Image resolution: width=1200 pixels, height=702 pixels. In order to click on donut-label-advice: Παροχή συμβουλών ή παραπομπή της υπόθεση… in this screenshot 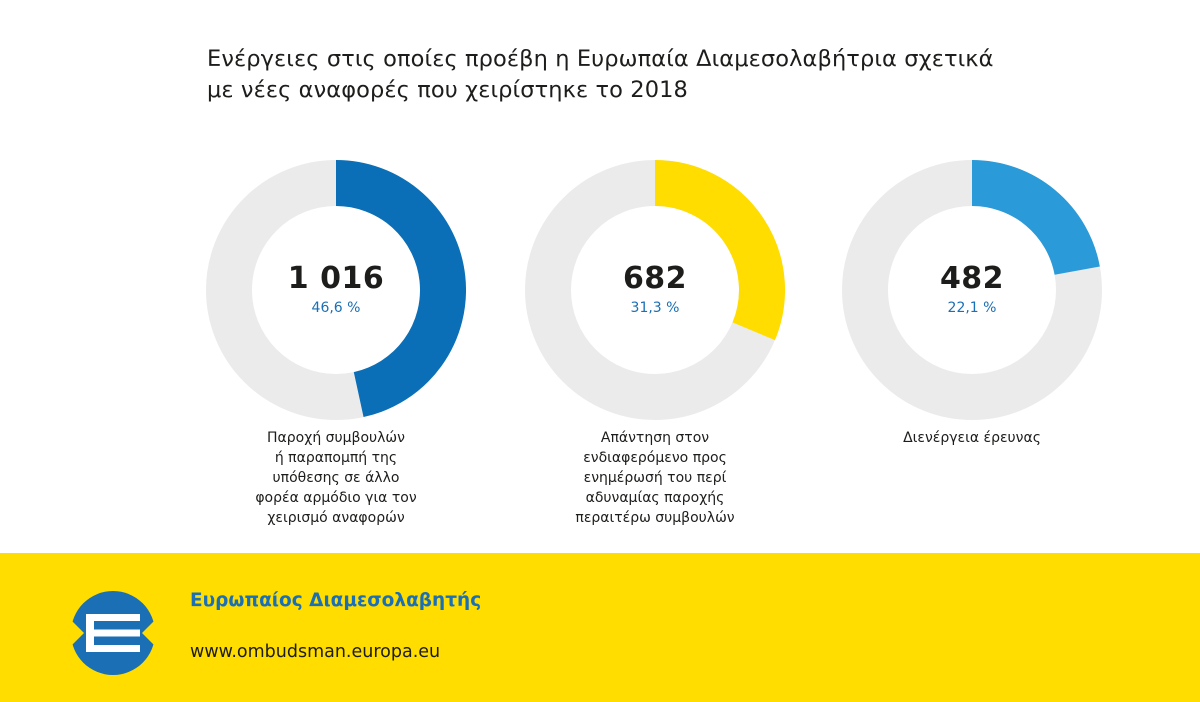, I will do `click(336, 478)`.